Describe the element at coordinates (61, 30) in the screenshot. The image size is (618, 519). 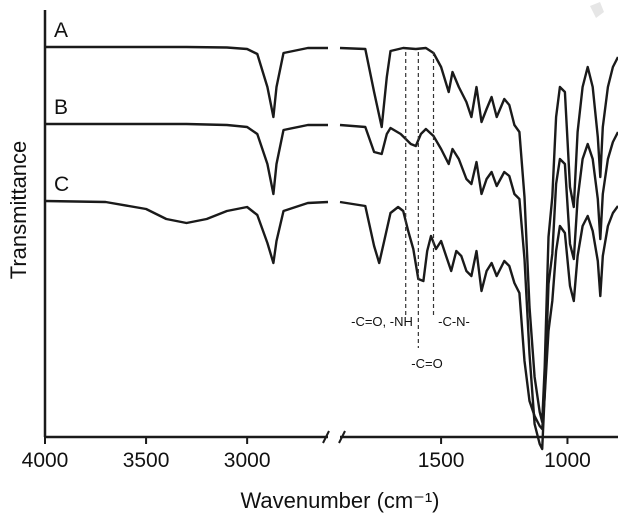
I see `series-a-label: A` at that location.